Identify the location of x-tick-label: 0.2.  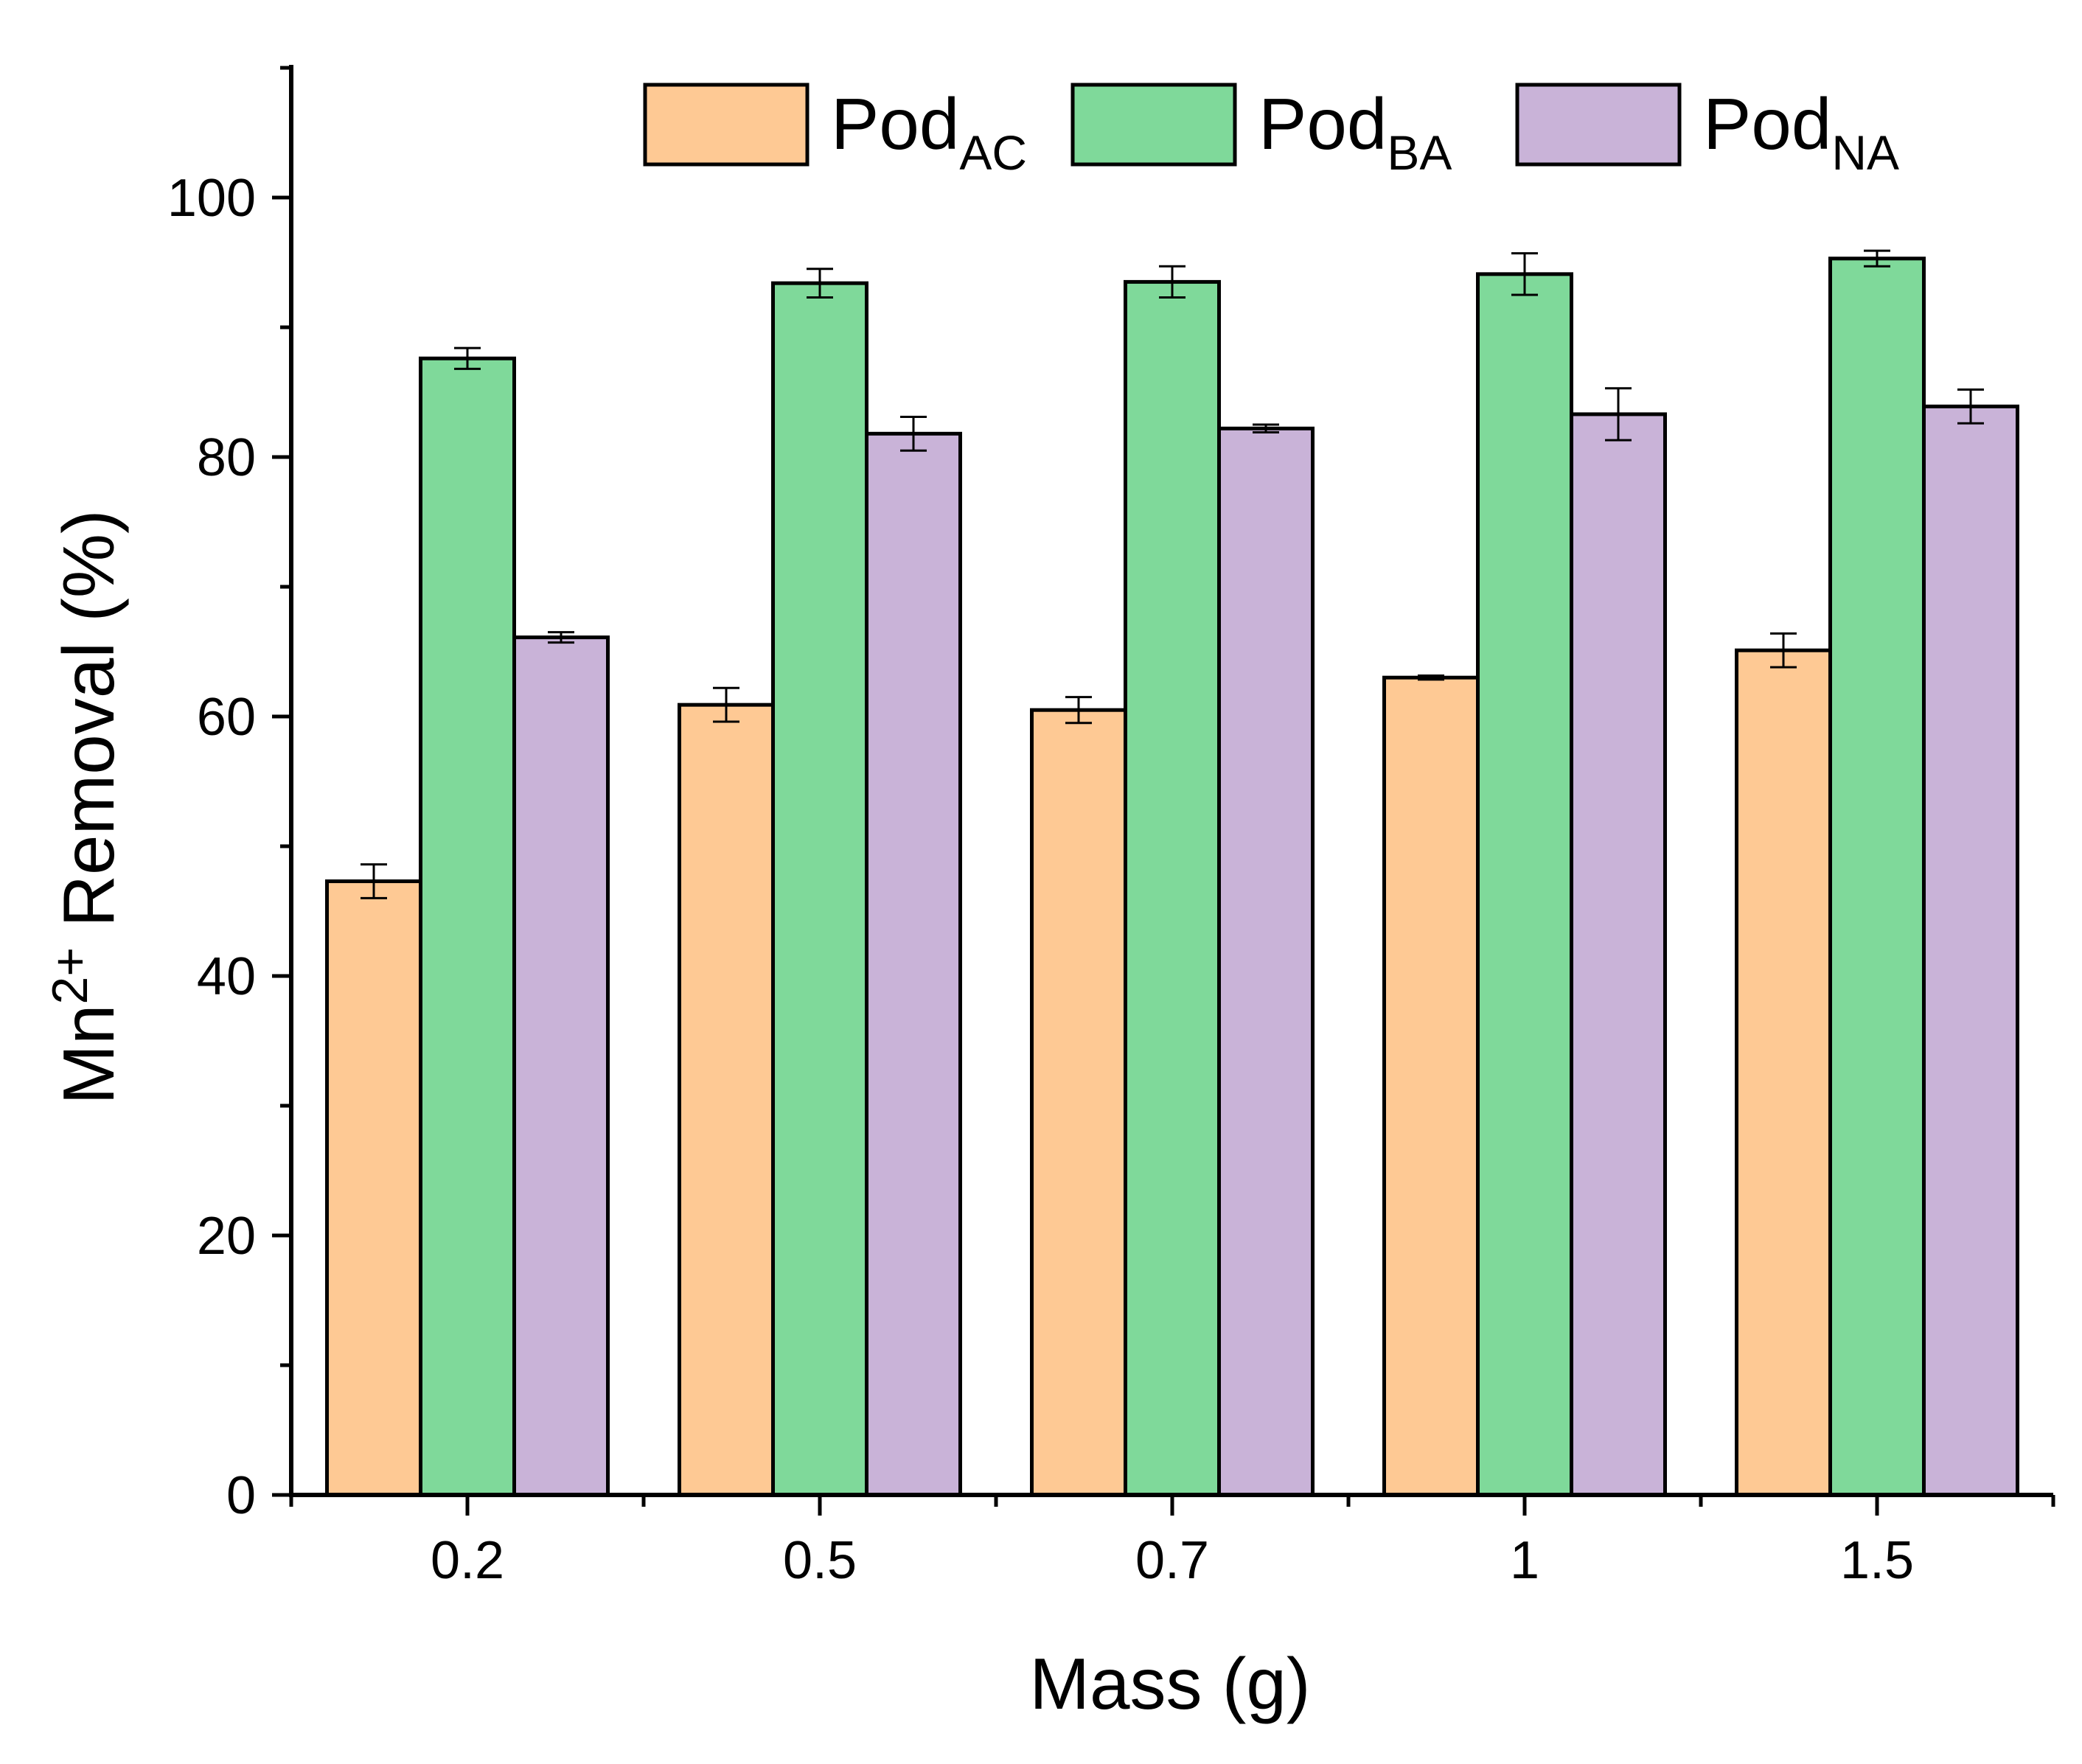
(468, 1560).